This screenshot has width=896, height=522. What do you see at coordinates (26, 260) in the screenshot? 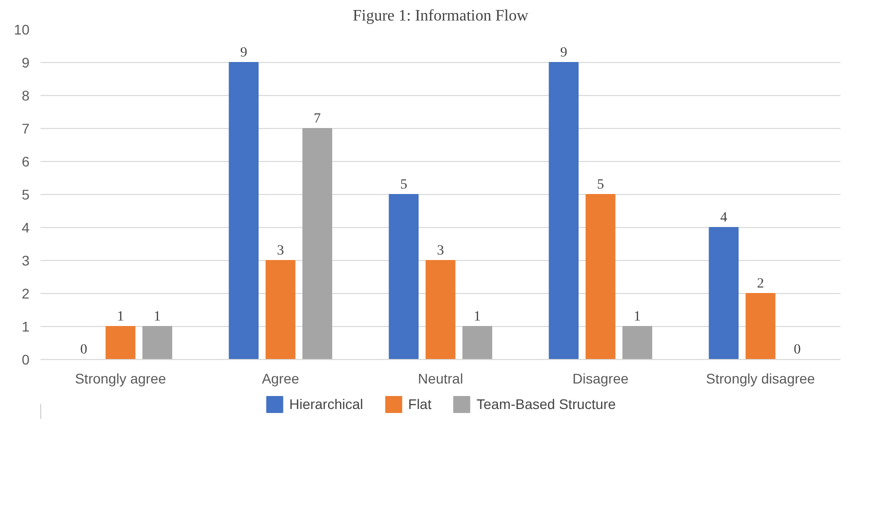
I see `y-tick-label: 3` at bounding box center [26, 260].